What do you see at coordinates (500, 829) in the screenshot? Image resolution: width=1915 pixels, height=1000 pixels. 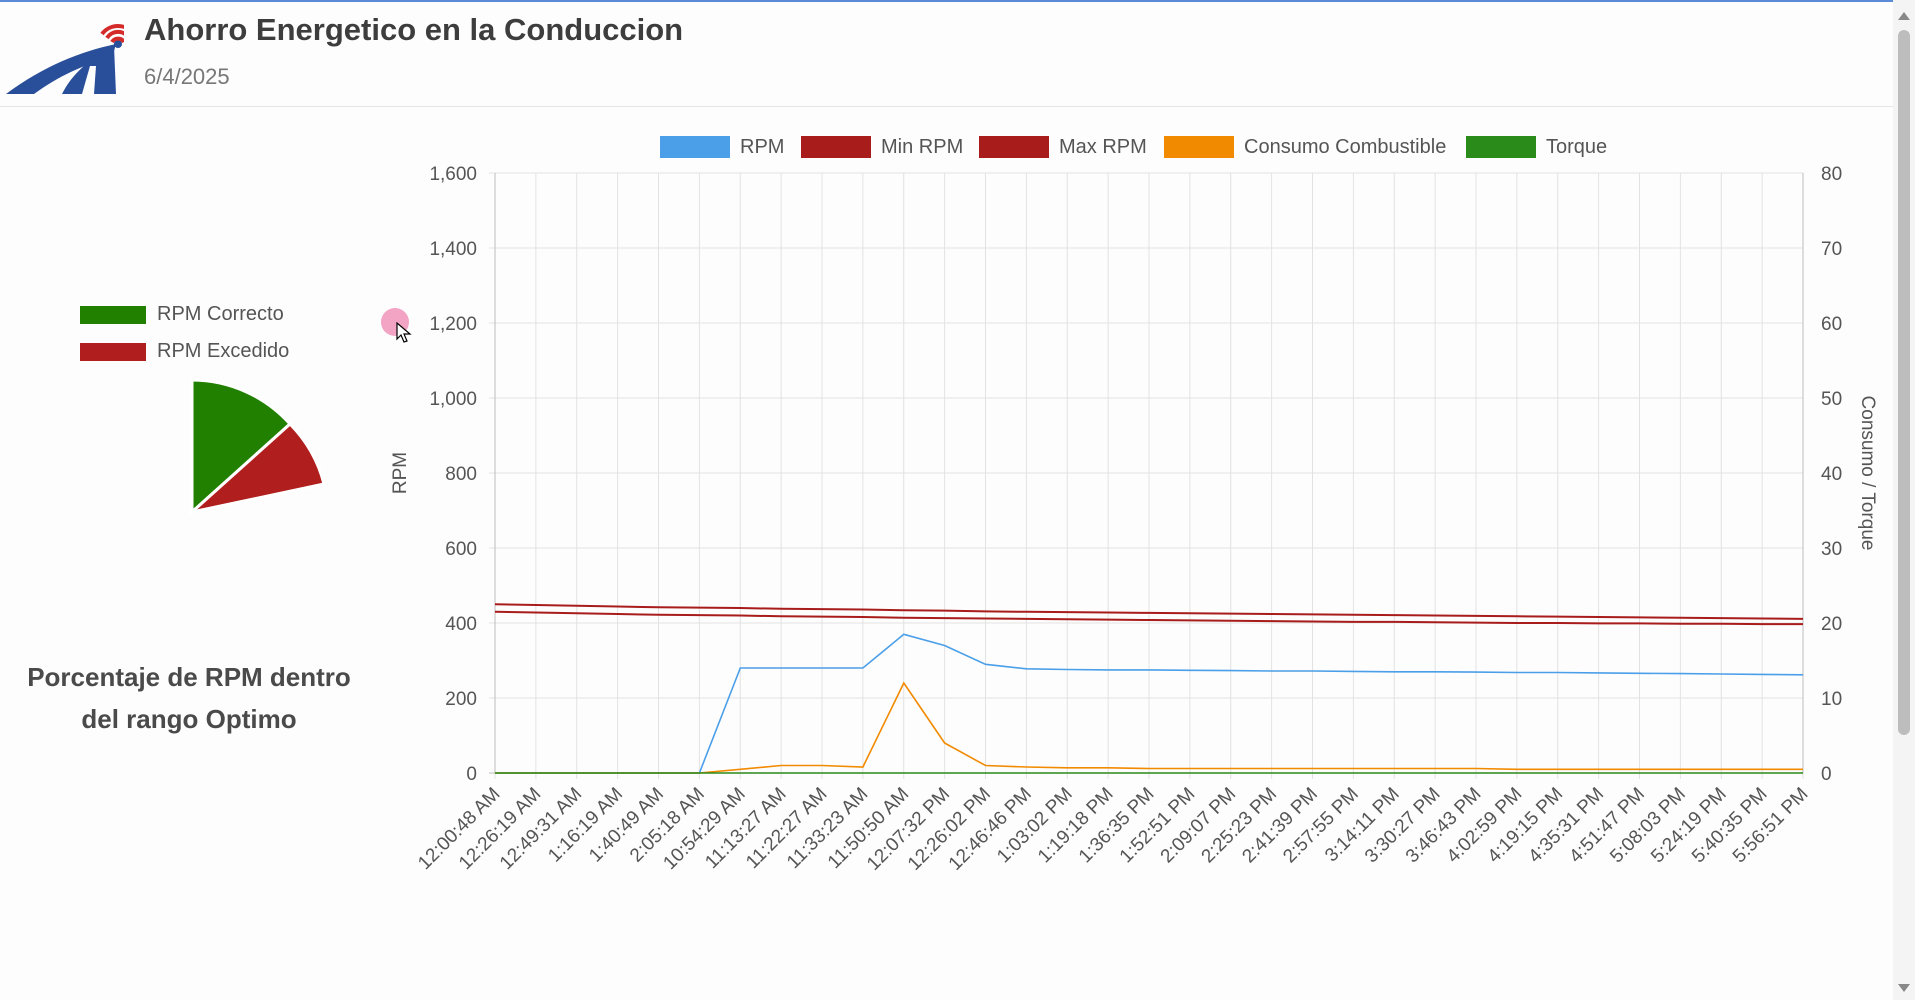 I see `x-tick-label: 12:26:19 AM` at bounding box center [500, 829].